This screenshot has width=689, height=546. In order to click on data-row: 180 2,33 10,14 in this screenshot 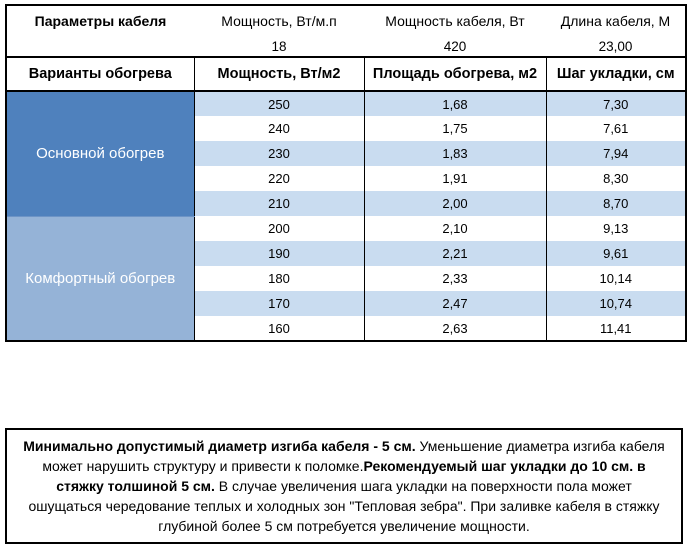, I will do `click(346, 278)`.